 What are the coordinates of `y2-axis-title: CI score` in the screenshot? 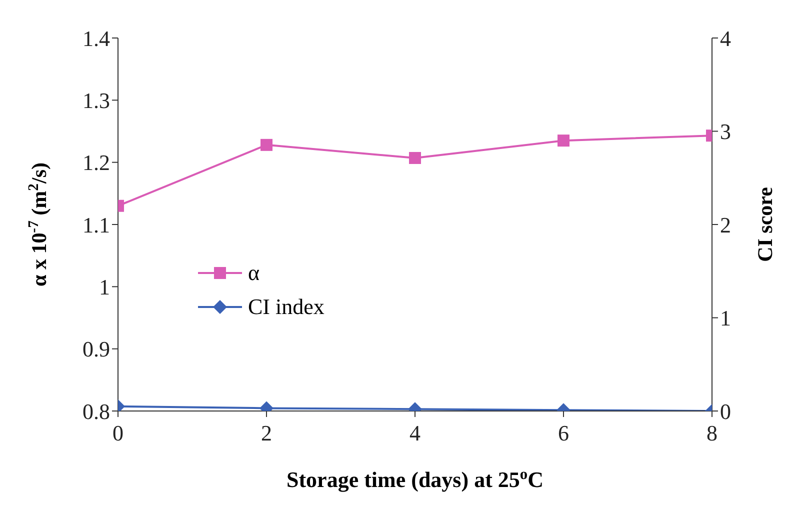 It's located at (765, 224).